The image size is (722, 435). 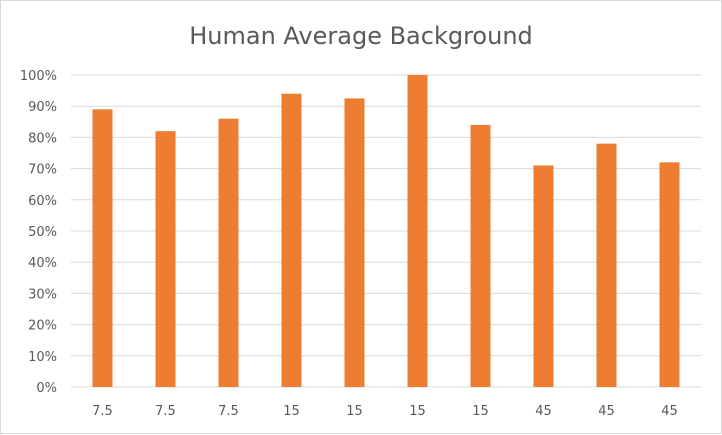 I want to click on y-tick-label: 20%, so click(x=42, y=326).